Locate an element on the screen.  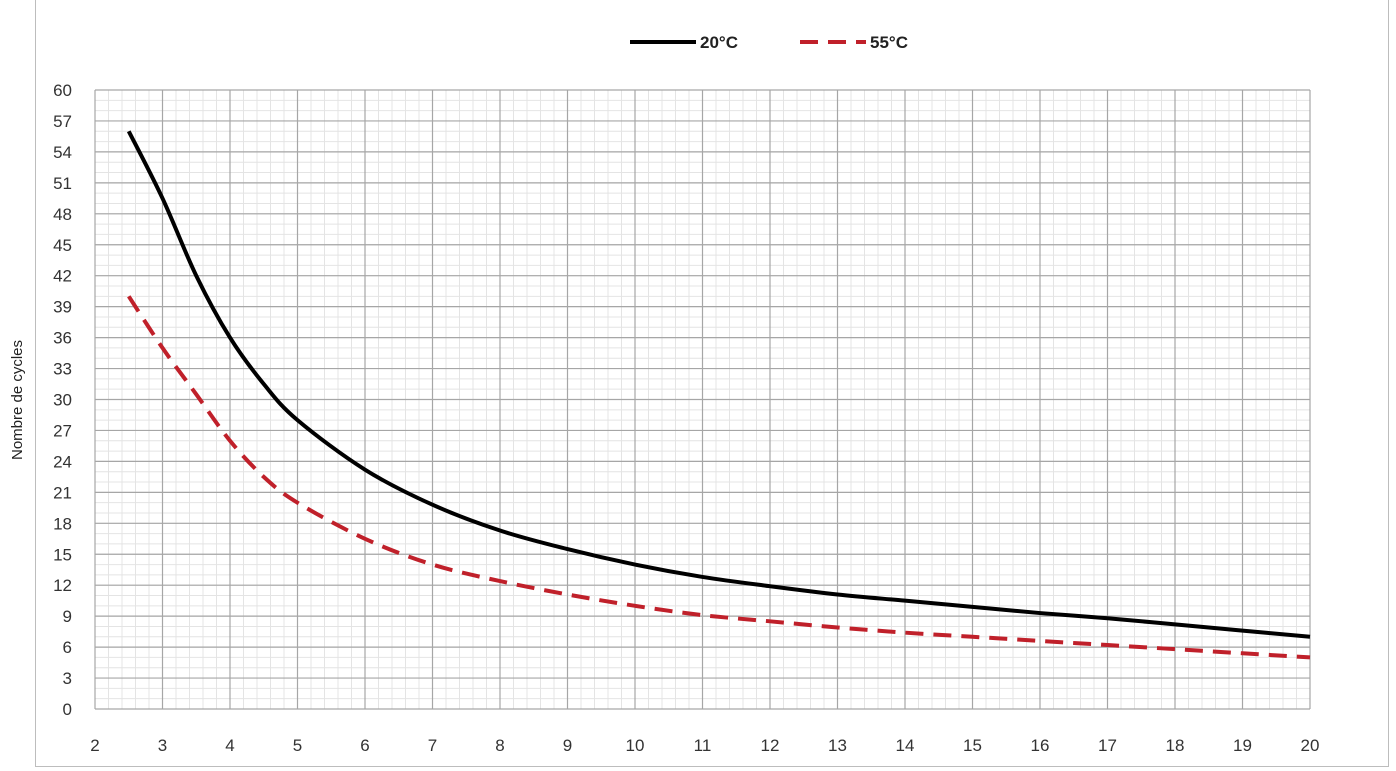
y-tick-label: 24 is located at coordinates (62, 461).